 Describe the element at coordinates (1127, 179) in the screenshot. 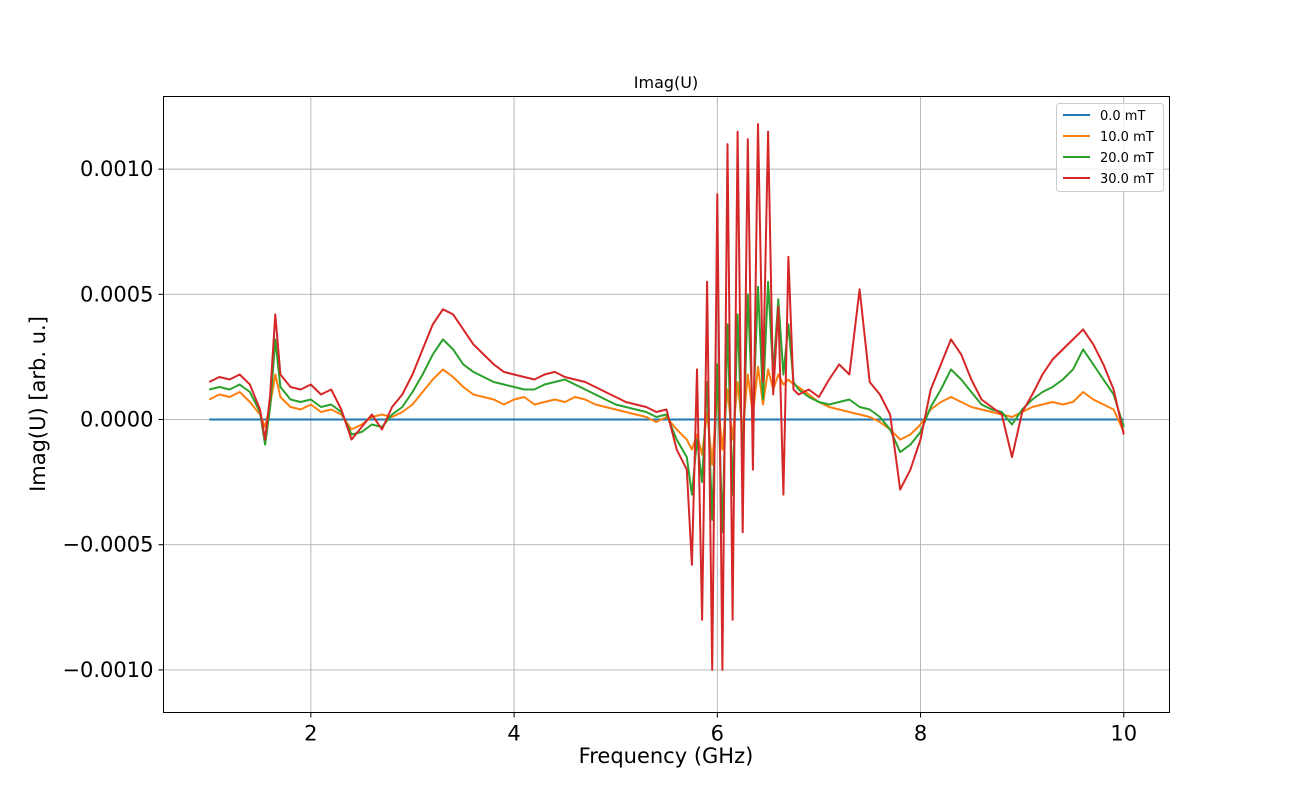

I see `legend-label-3: 30.0 mT` at that location.